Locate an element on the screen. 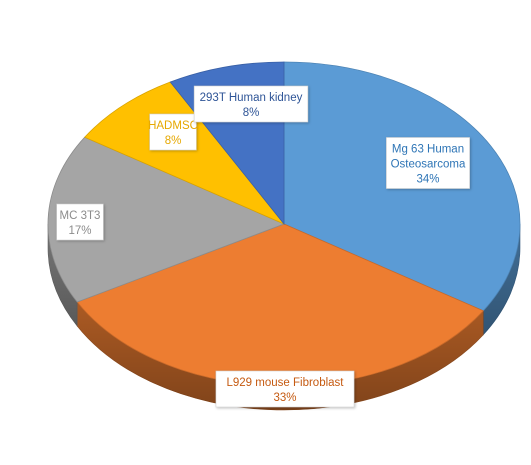 This screenshot has height=465, width=531. data-label-category: 293T Human kidney is located at coordinates (251, 98).